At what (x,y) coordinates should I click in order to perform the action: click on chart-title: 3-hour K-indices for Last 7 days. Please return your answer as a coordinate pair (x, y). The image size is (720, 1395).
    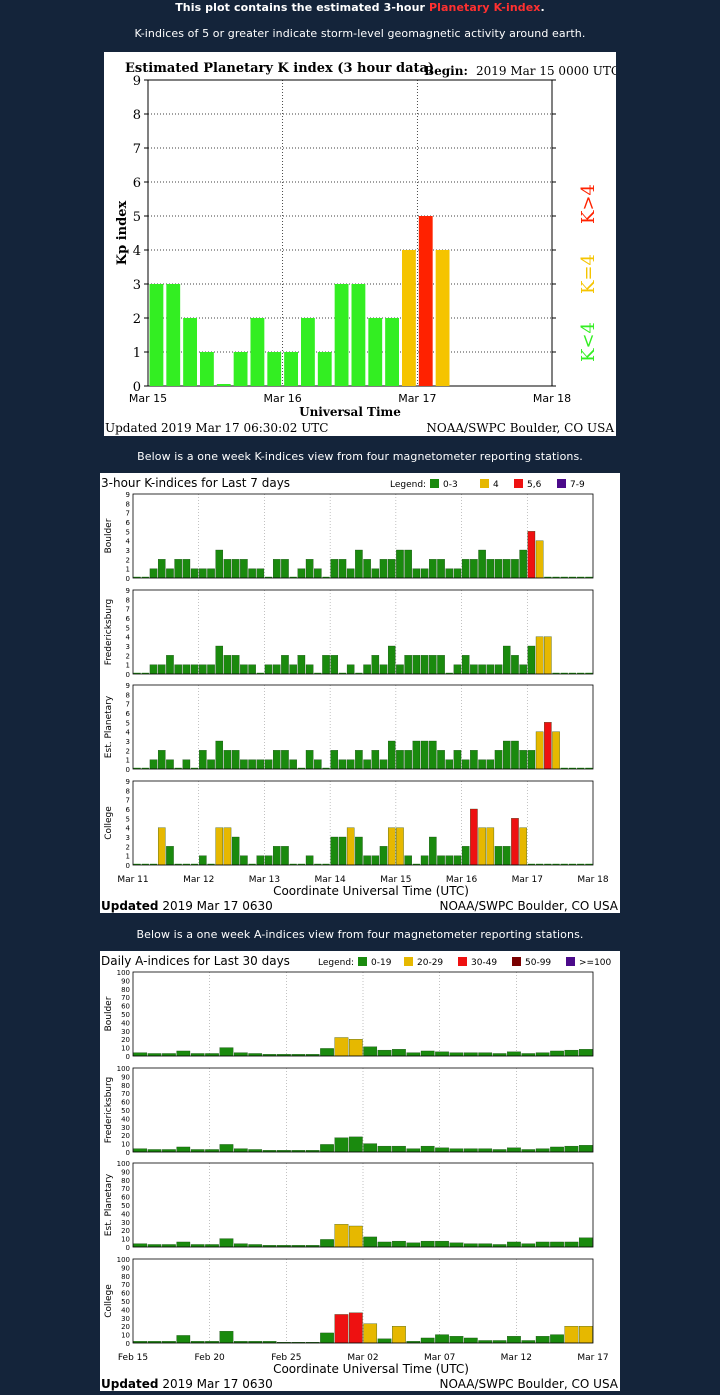
    Looking at the image, I should click on (195, 483).